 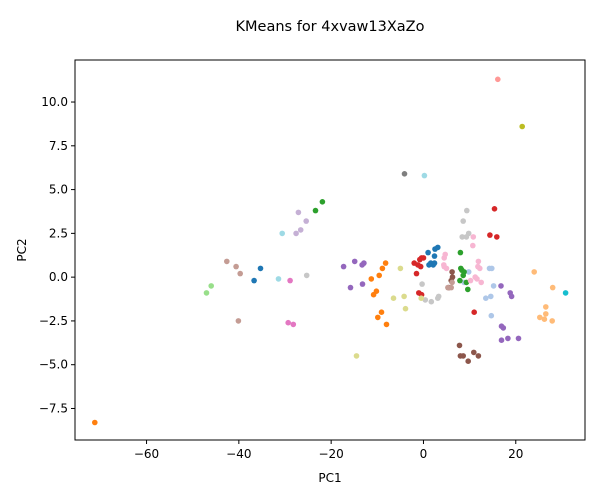 What do you see at coordinates (329, 478) in the screenshot?
I see `x-axis-label: PC1` at bounding box center [329, 478].